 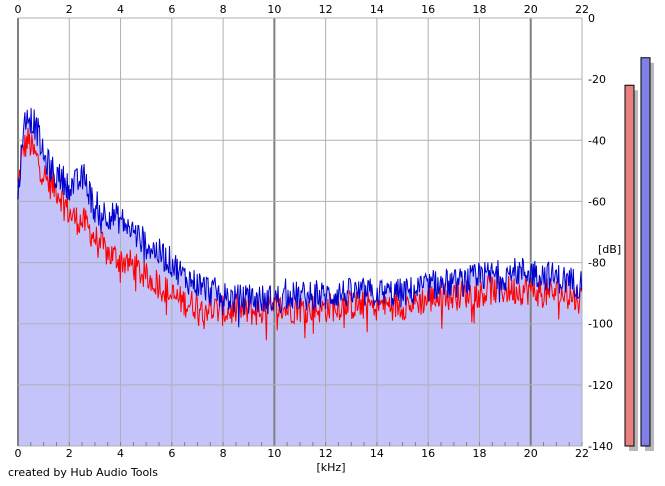 What do you see at coordinates (83, 472) in the screenshot?
I see `credit-text: created by Hub Audio Tools` at bounding box center [83, 472].